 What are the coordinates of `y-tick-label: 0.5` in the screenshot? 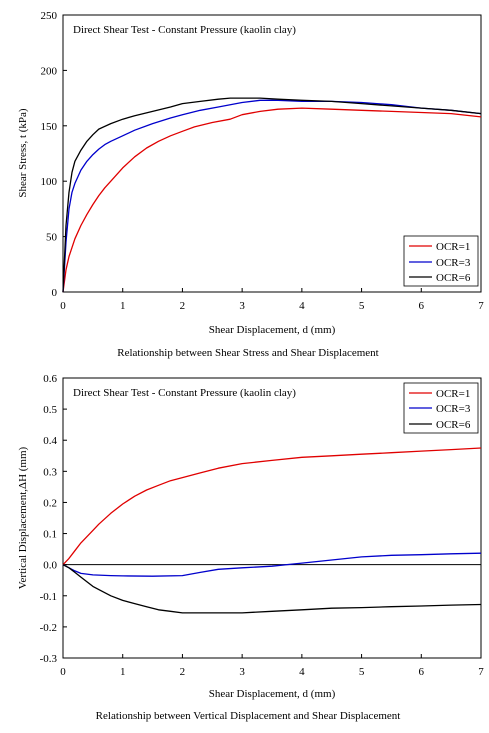 It's located at (50, 410).